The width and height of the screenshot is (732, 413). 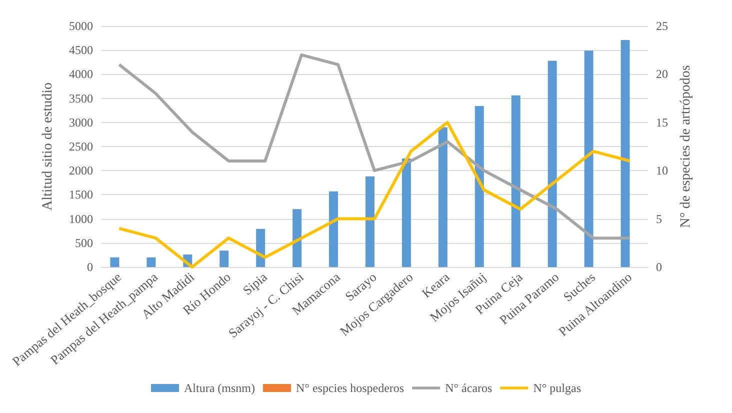 I want to click on y2-tick-label: 10, so click(x=662, y=171).